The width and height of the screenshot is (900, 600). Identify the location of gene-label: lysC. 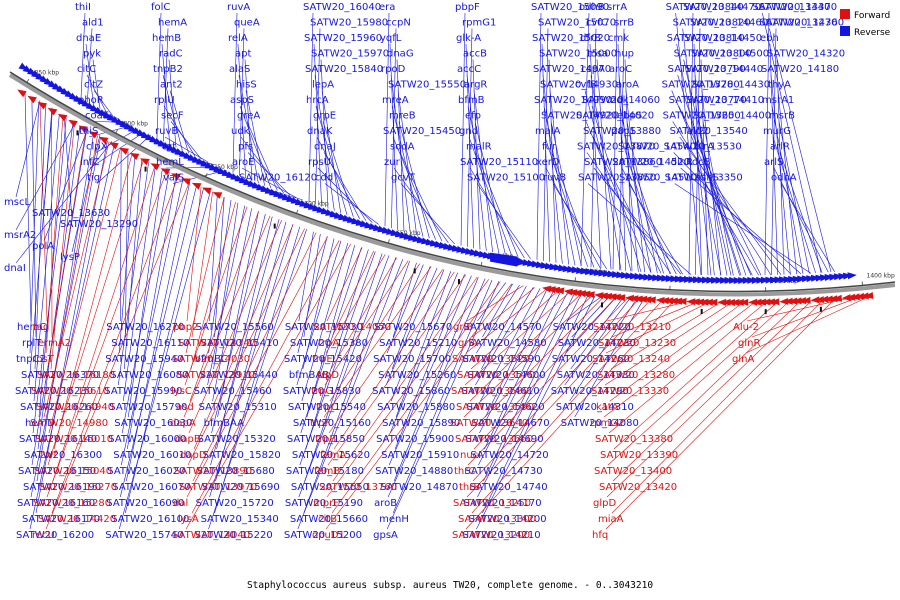
(181, 391).